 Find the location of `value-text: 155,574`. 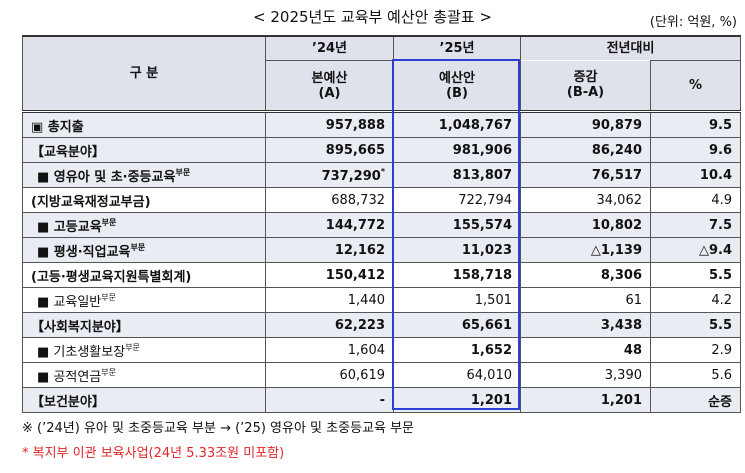

value-text: 155,574 is located at coordinates (482, 225).